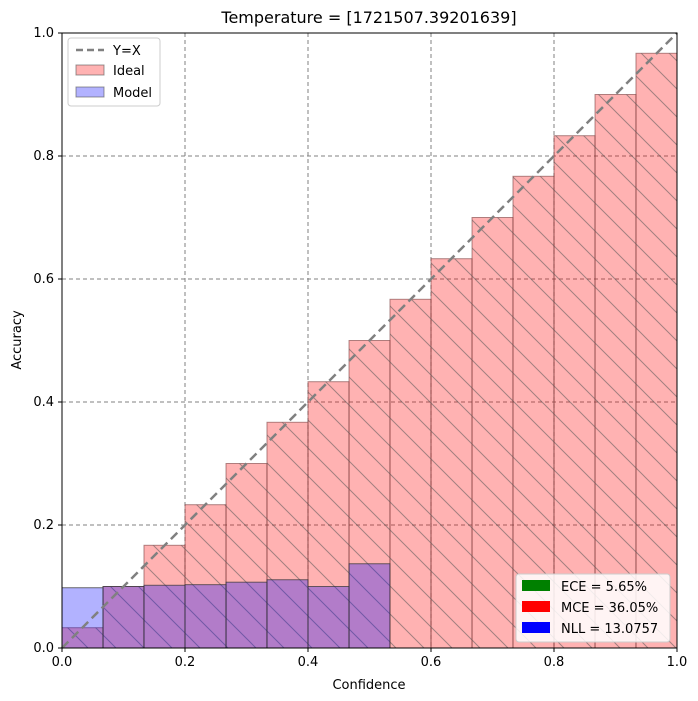  Describe the element at coordinates (43, 648) in the screenshot. I see `y-tick-label: 0.0` at that location.